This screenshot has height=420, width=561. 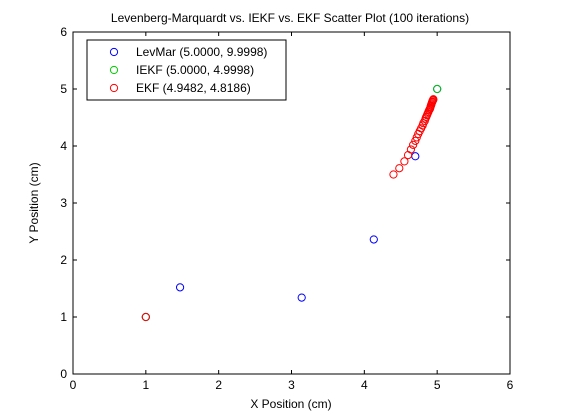 I want to click on y-tick-label: 4, so click(x=63, y=146).